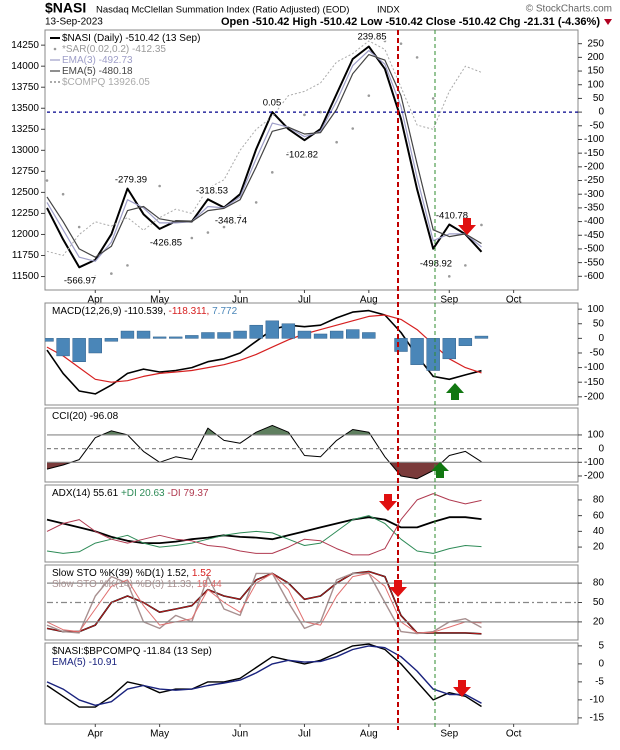 The width and height of the screenshot is (620, 750). Describe the element at coordinates (74, 22) in the screenshot. I see `date: 13-Sep-2023` at that location.